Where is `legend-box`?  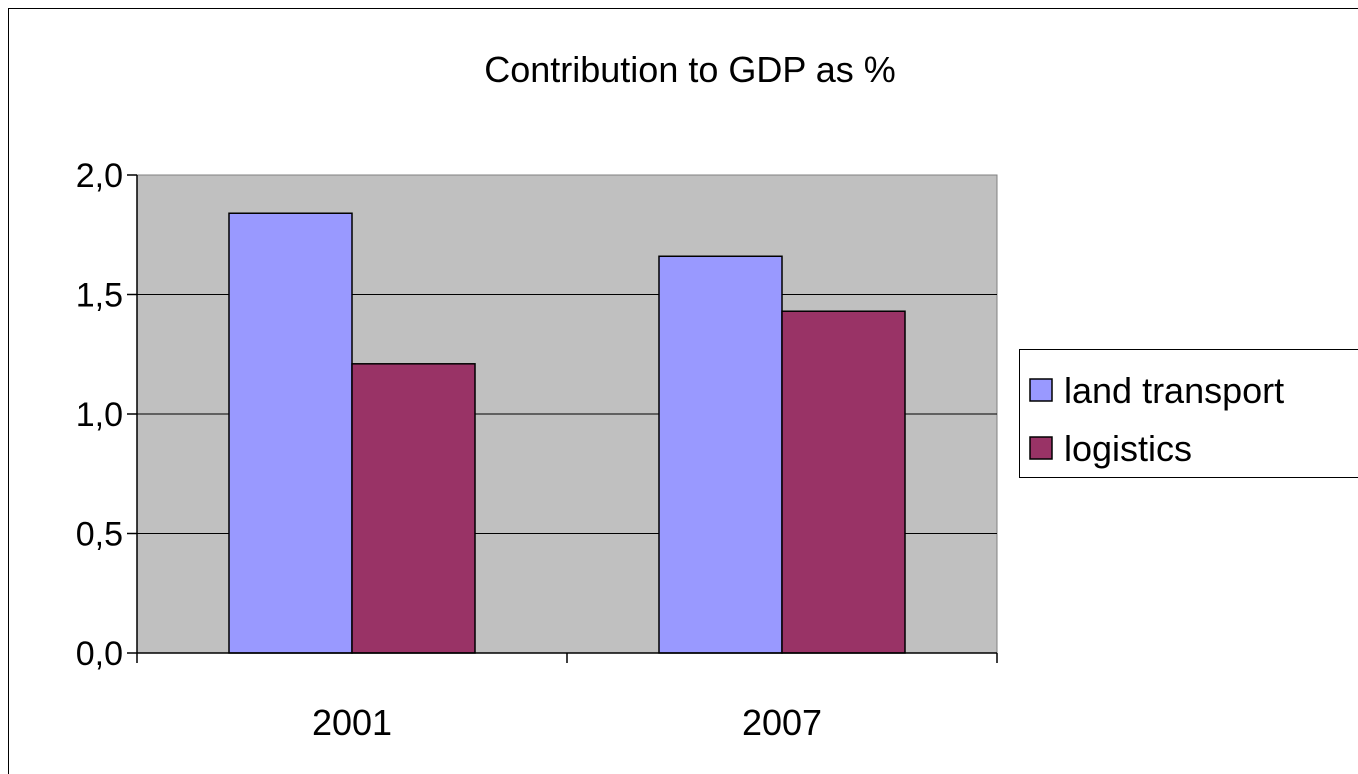 legend-box is located at coordinates (1188, 413).